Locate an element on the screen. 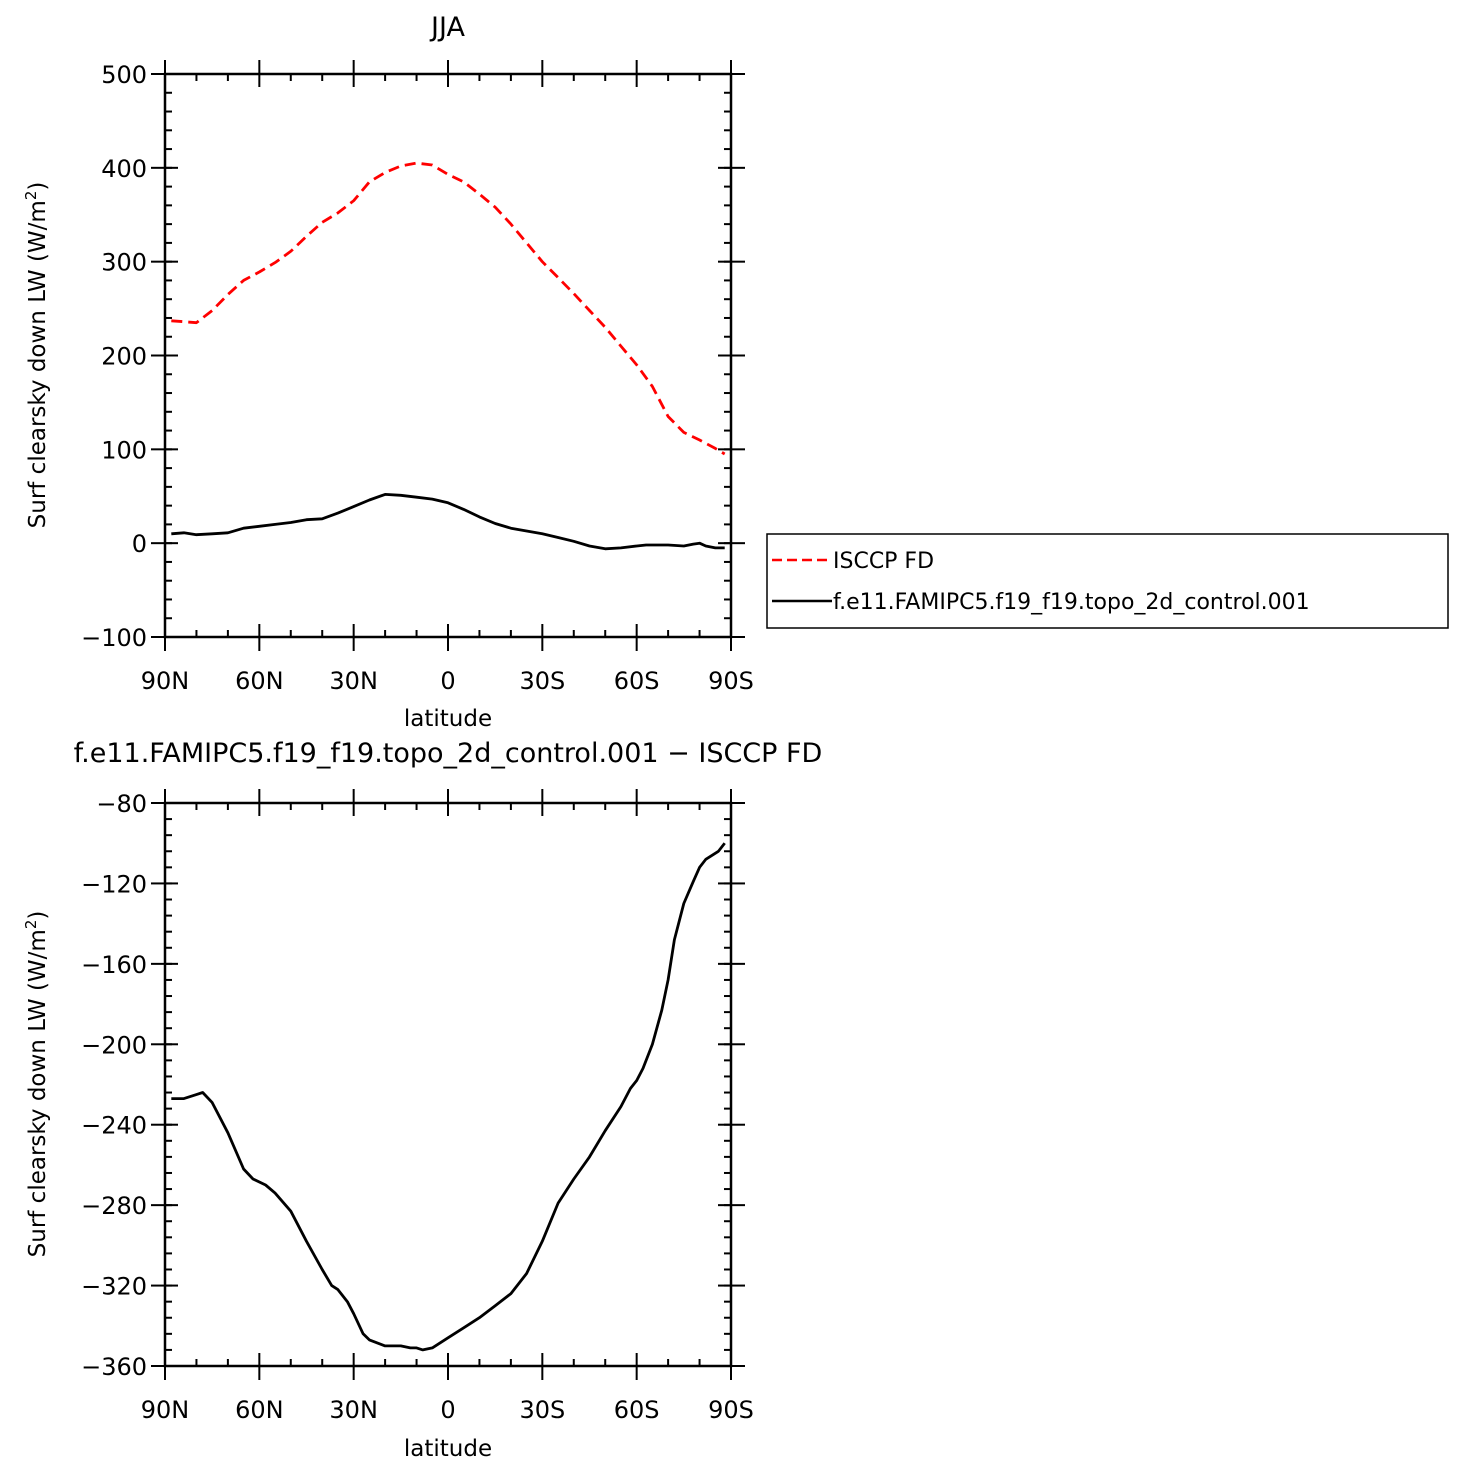  isccp-fd-series-line is located at coordinates (448, 308).